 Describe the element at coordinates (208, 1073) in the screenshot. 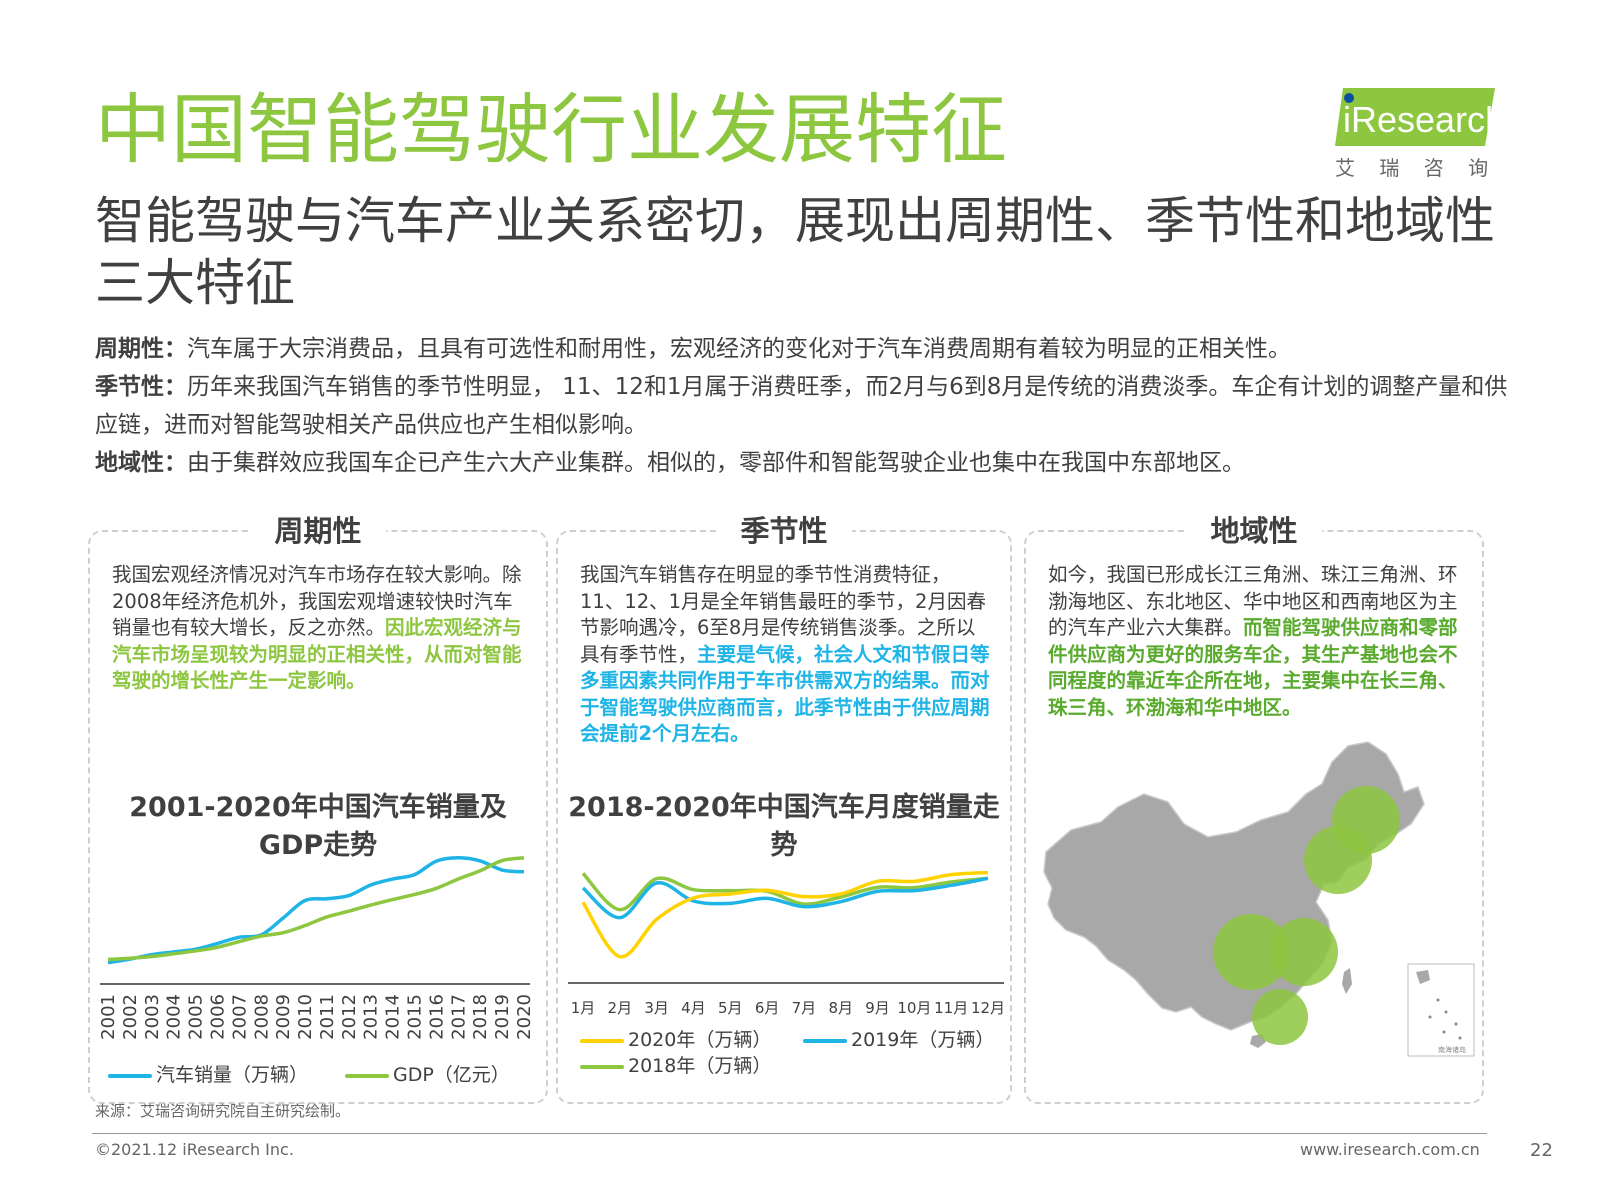

I see `legend-item: 汽车销量（万辆）` at that location.